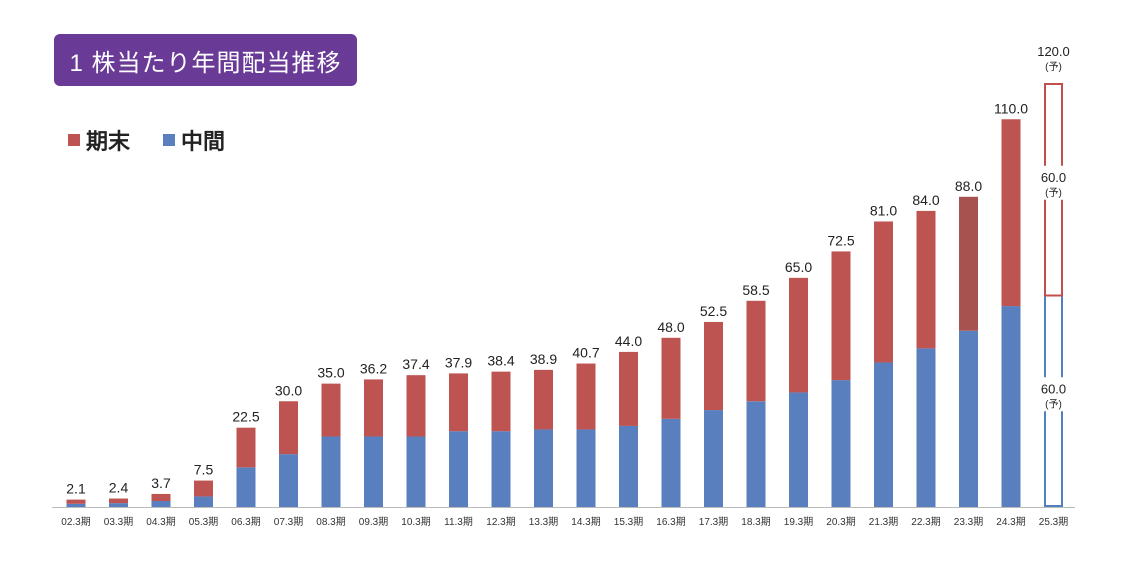 The height and width of the screenshot is (561, 1125). What do you see at coordinates (883, 522) in the screenshot?
I see `x-tick-label: 21.3期` at bounding box center [883, 522].